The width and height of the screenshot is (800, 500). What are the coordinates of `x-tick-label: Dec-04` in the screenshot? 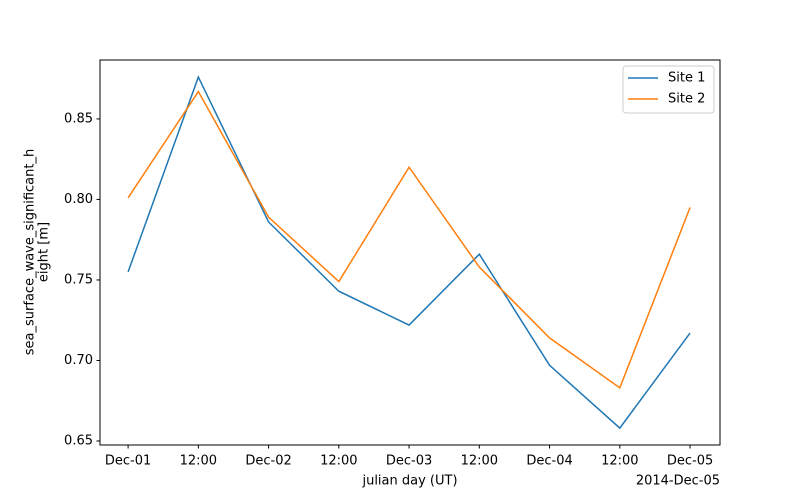 It's located at (549, 461).